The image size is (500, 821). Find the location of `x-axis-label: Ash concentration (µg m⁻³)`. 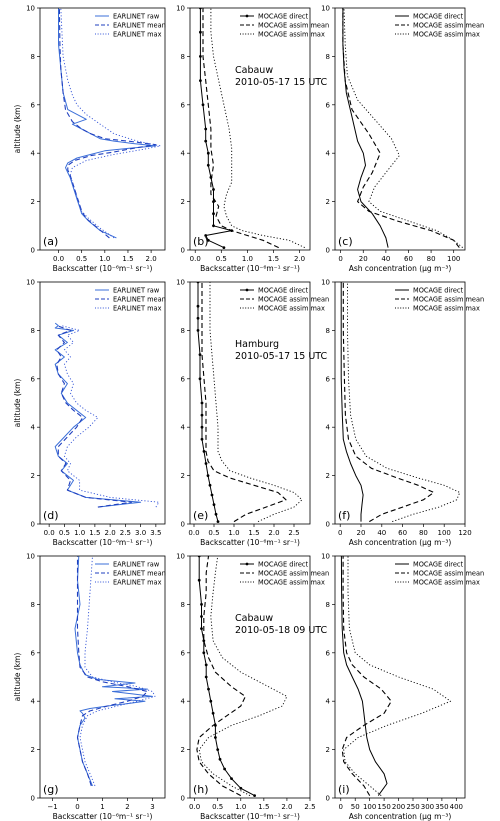

x-axis-label: Ash concentration (µg m⁻³) is located at coordinates (400, 816).